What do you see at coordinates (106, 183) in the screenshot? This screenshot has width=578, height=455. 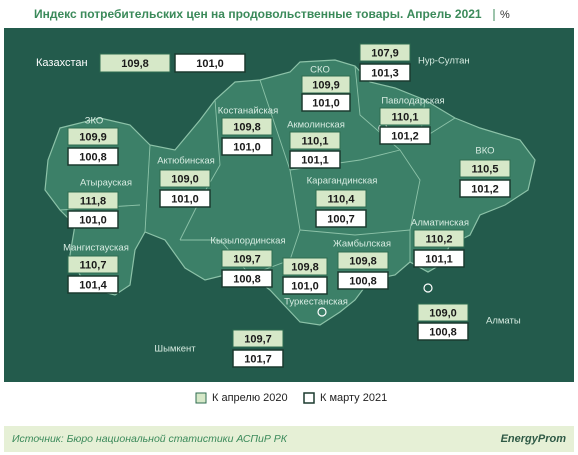 I see `region-name: Атырауская` at bounding box center [106, 183].